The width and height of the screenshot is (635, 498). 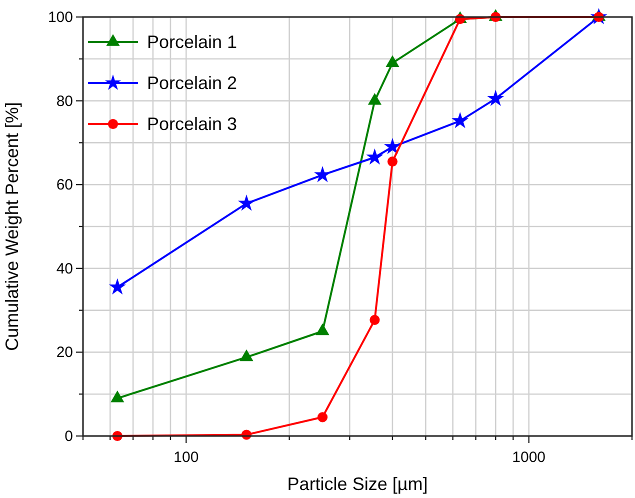 What do you see at coordinates (64, 185) in the screenshot?
I see `y-tick-label: 60` at bounding box center [64, 185].